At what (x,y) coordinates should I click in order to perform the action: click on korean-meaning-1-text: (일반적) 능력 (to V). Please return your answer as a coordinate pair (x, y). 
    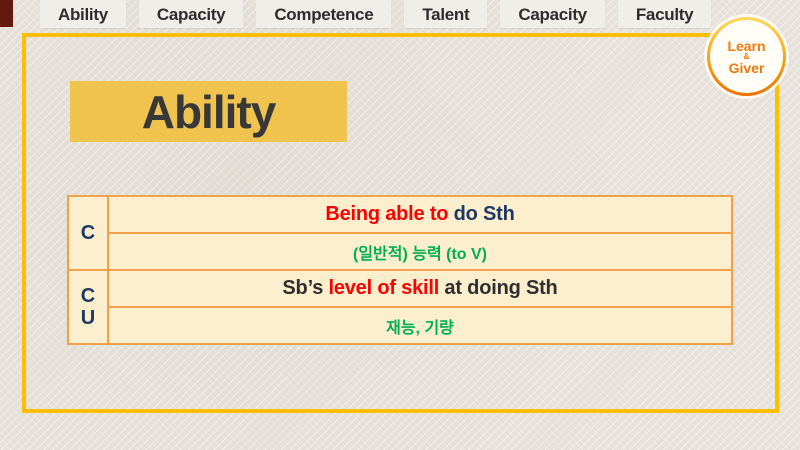
    Looking at the image, I should click on (420, 254).